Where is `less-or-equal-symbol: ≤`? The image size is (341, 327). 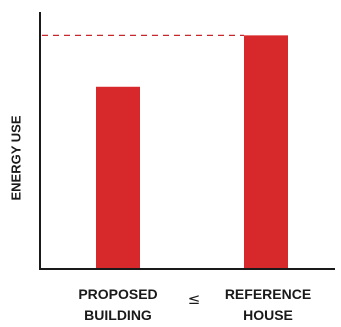 less-or-equal-symbol: ≤ is located at coordinates (194, 299).